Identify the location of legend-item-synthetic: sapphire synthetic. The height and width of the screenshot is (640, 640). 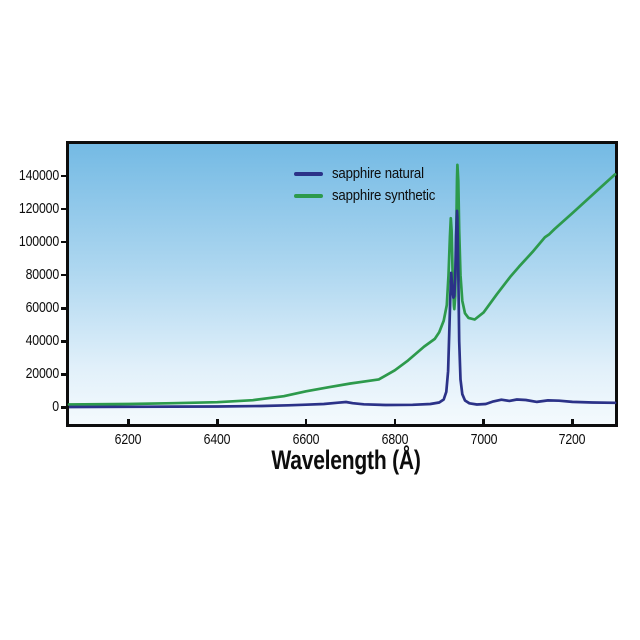
(371, 196).